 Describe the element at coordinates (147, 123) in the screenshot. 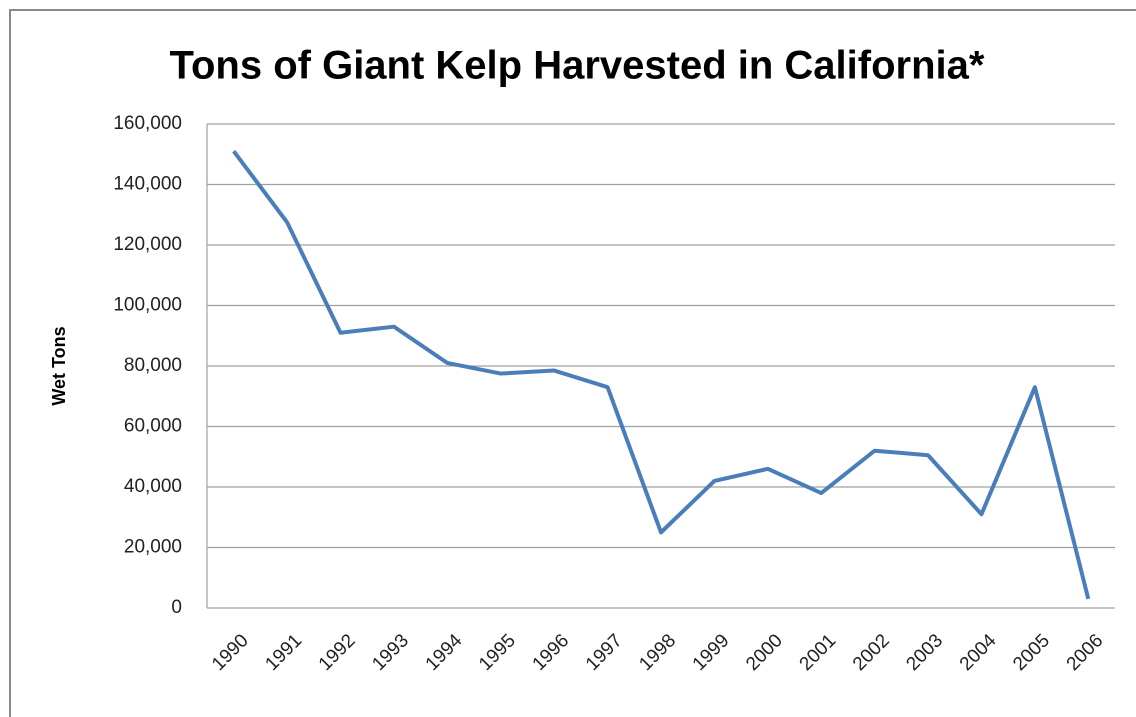

I see `y-tick-label: 160,000` at that location.